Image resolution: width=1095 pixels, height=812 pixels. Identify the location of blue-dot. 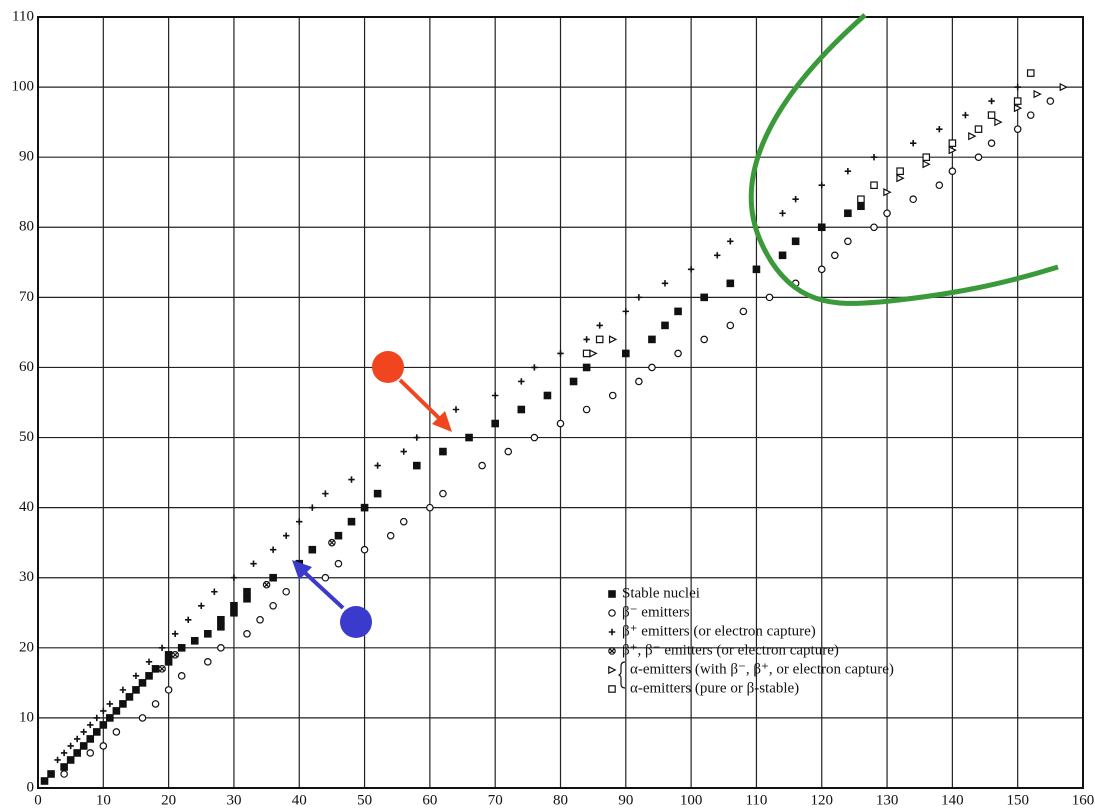
(356, 622).